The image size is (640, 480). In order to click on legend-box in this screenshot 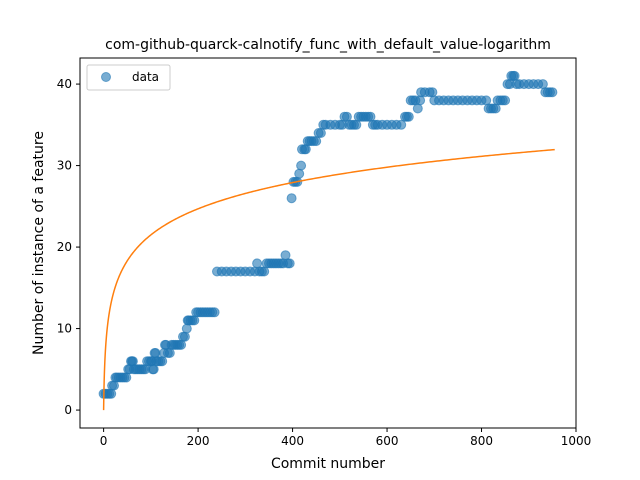, I will do `click(128, 77)`.